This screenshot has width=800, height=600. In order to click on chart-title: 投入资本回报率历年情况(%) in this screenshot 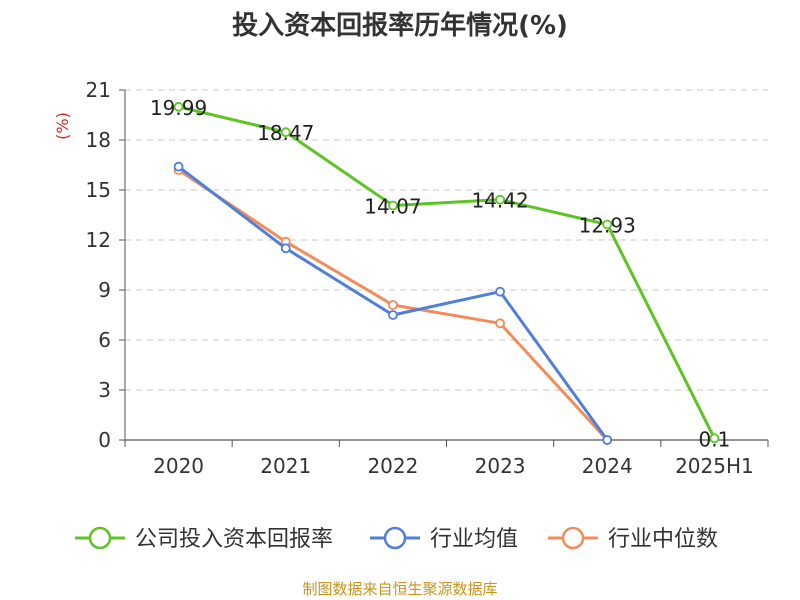, I will do `click(400, 25)`.